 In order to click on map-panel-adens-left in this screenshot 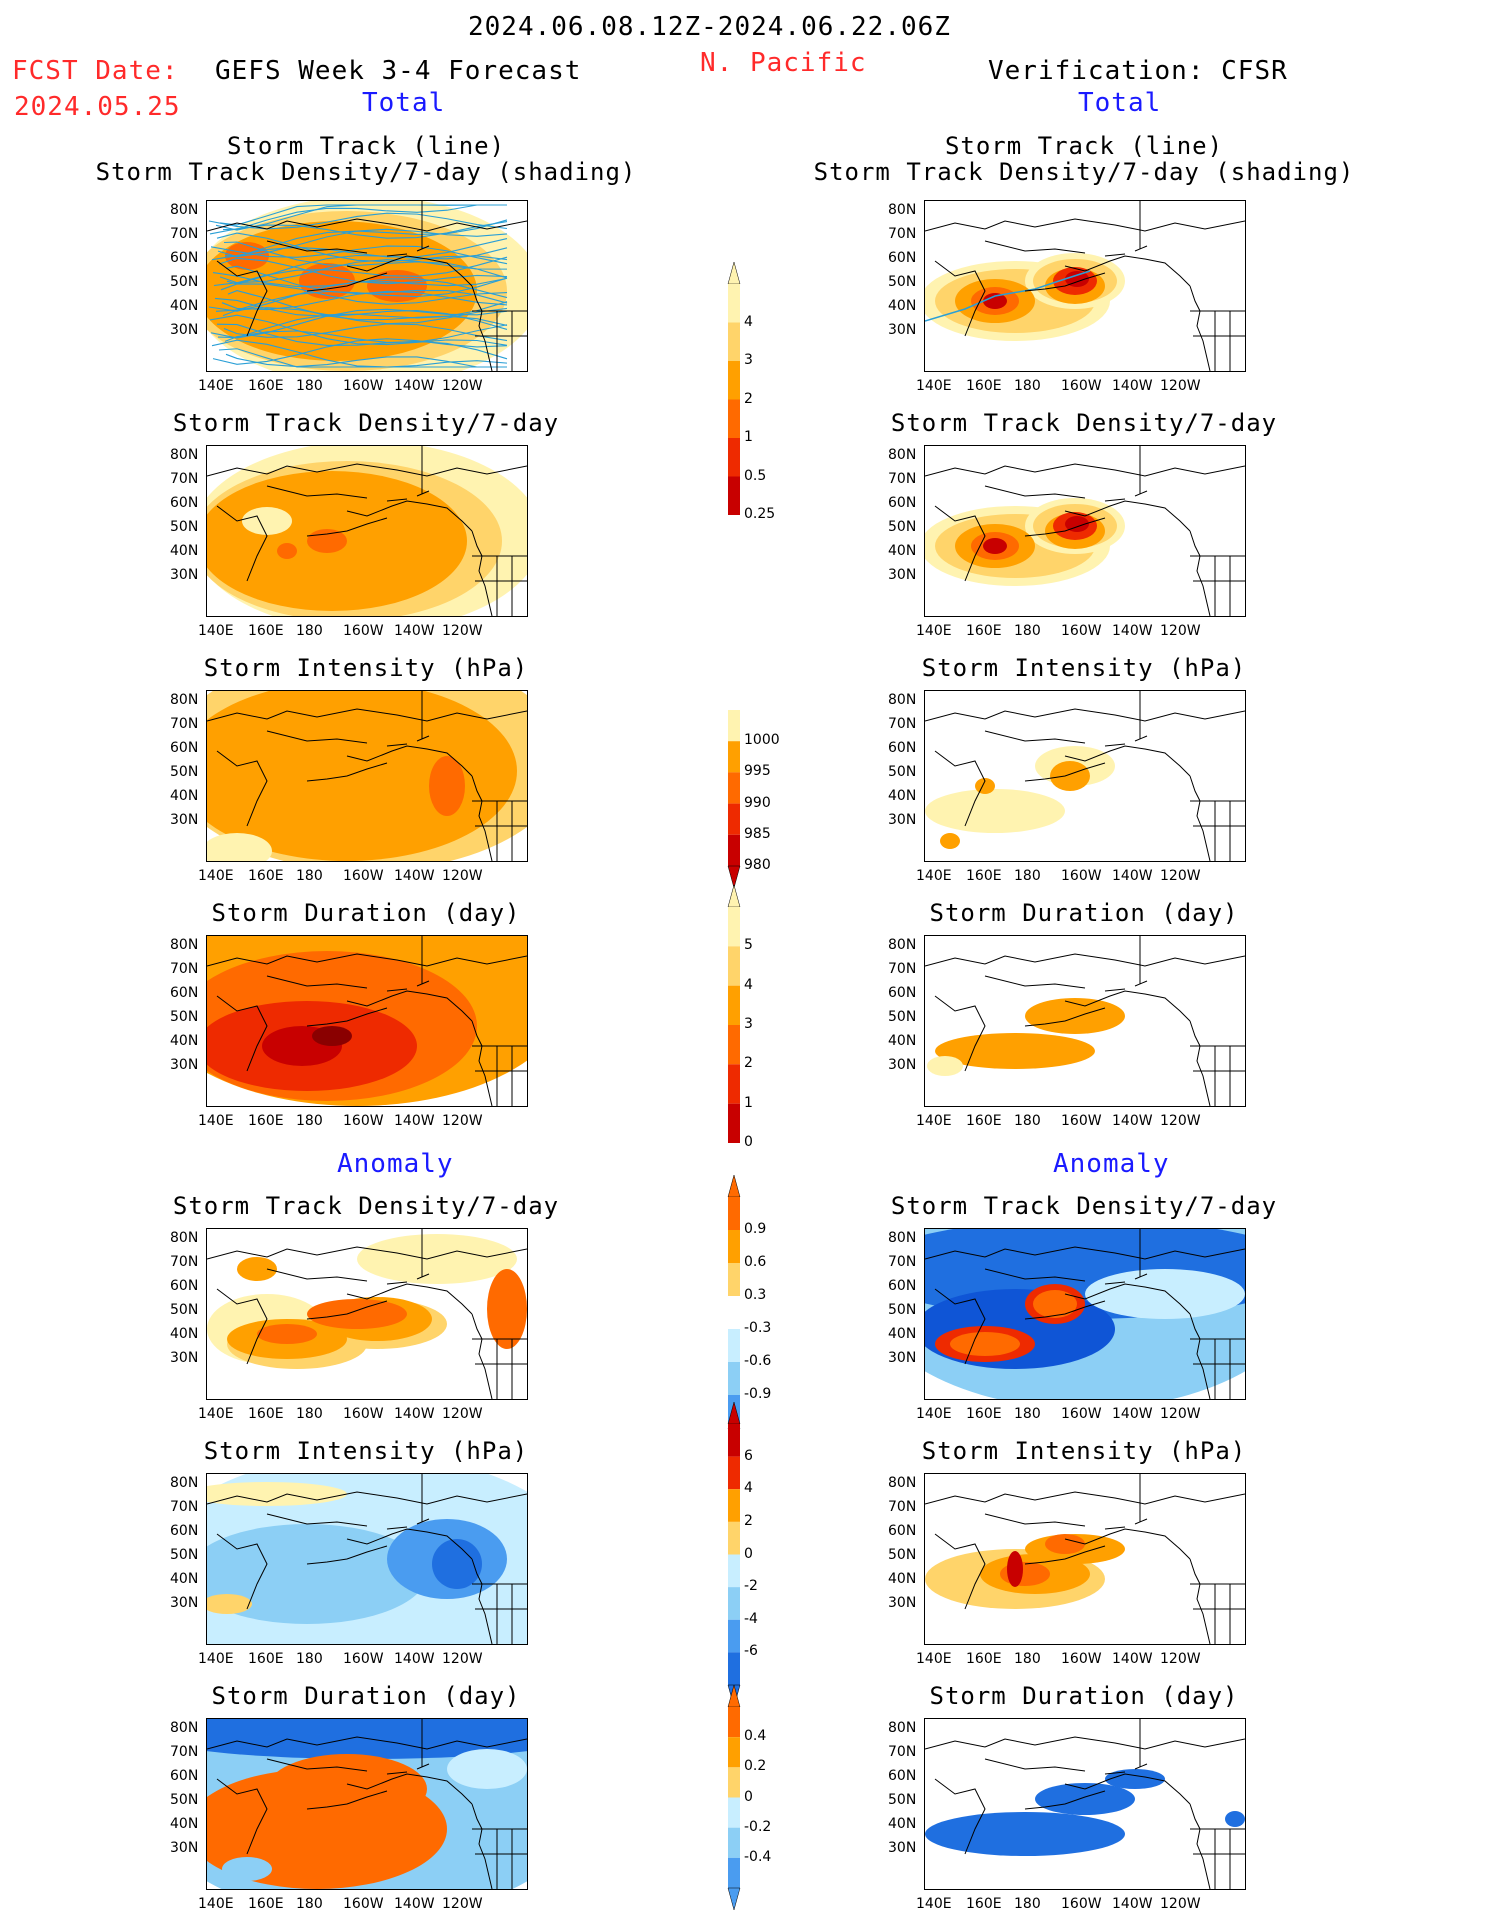, I will do `click(367, 1314)`.